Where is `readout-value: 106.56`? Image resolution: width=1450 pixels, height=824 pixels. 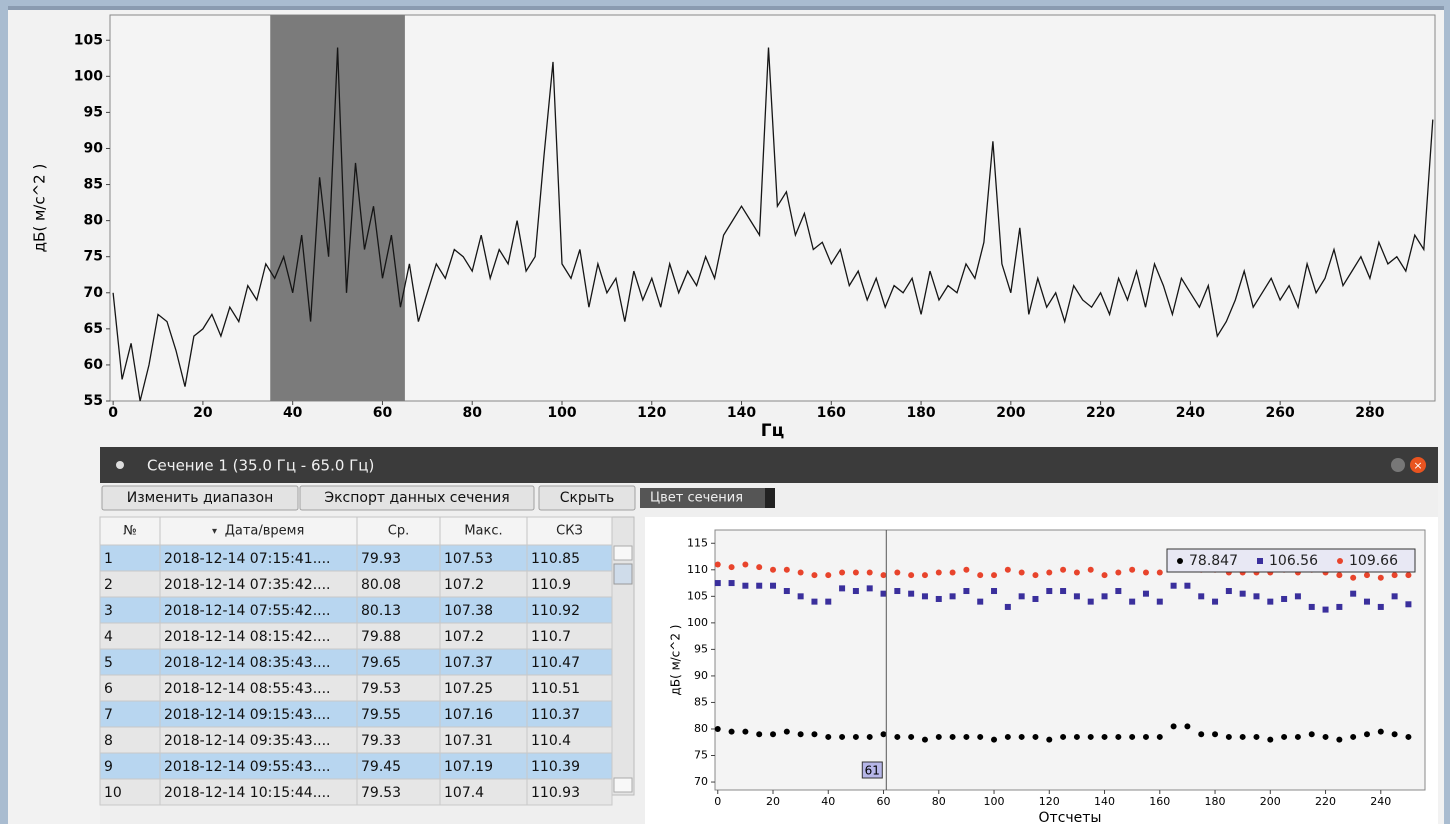 readout-value: 106.56 is located at coordinates (1293, 561).